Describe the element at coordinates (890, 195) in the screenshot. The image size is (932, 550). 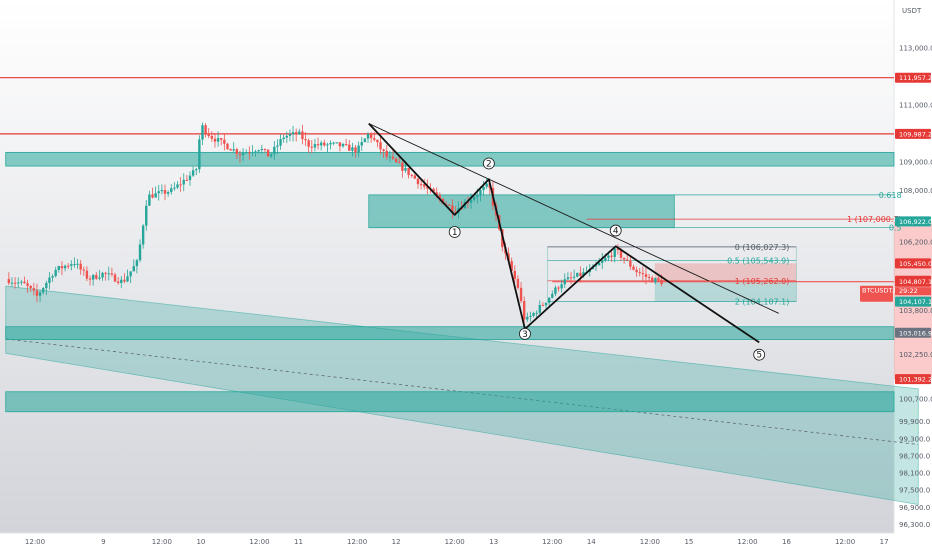
I see `fib-level-label-1: 0.618` at that location.